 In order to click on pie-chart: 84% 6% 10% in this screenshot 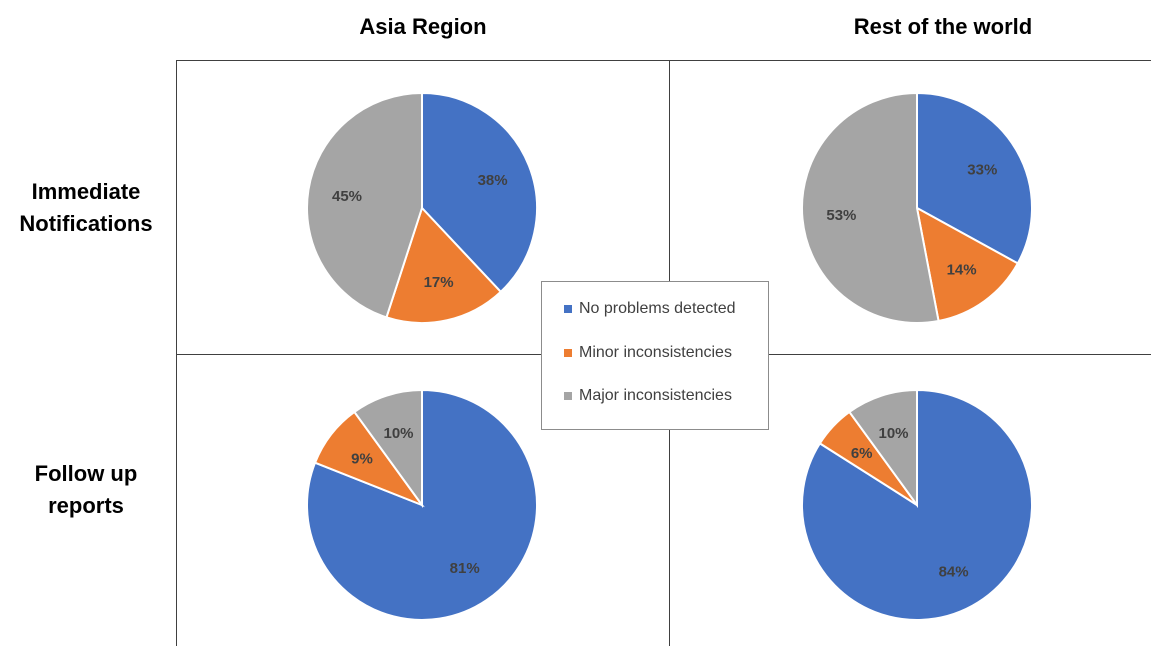, I will do `click(917, 504)`.